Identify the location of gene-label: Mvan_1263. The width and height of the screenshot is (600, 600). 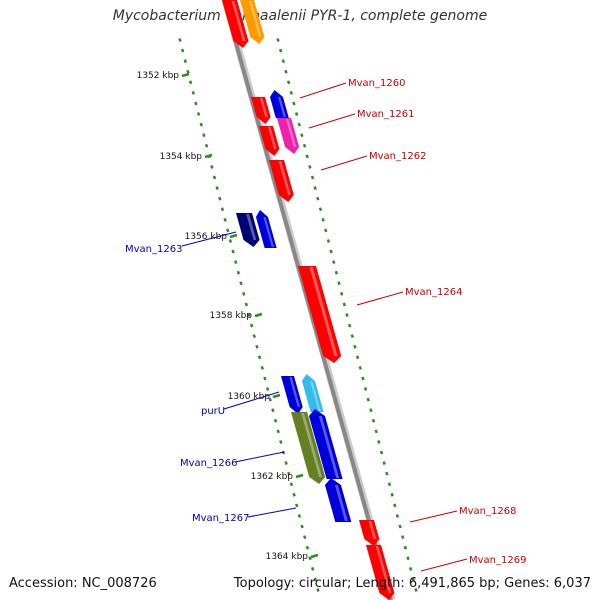
(153, 249).